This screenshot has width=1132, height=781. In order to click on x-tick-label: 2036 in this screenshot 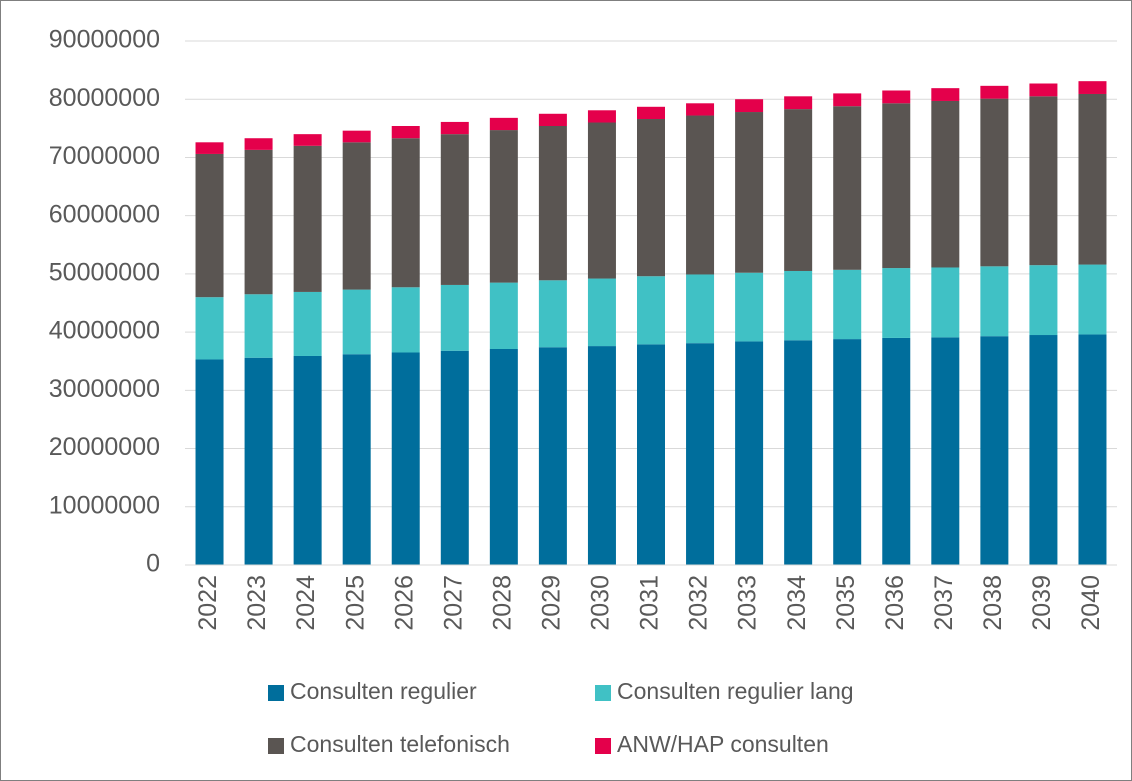, I will do `click(895, 603)`.